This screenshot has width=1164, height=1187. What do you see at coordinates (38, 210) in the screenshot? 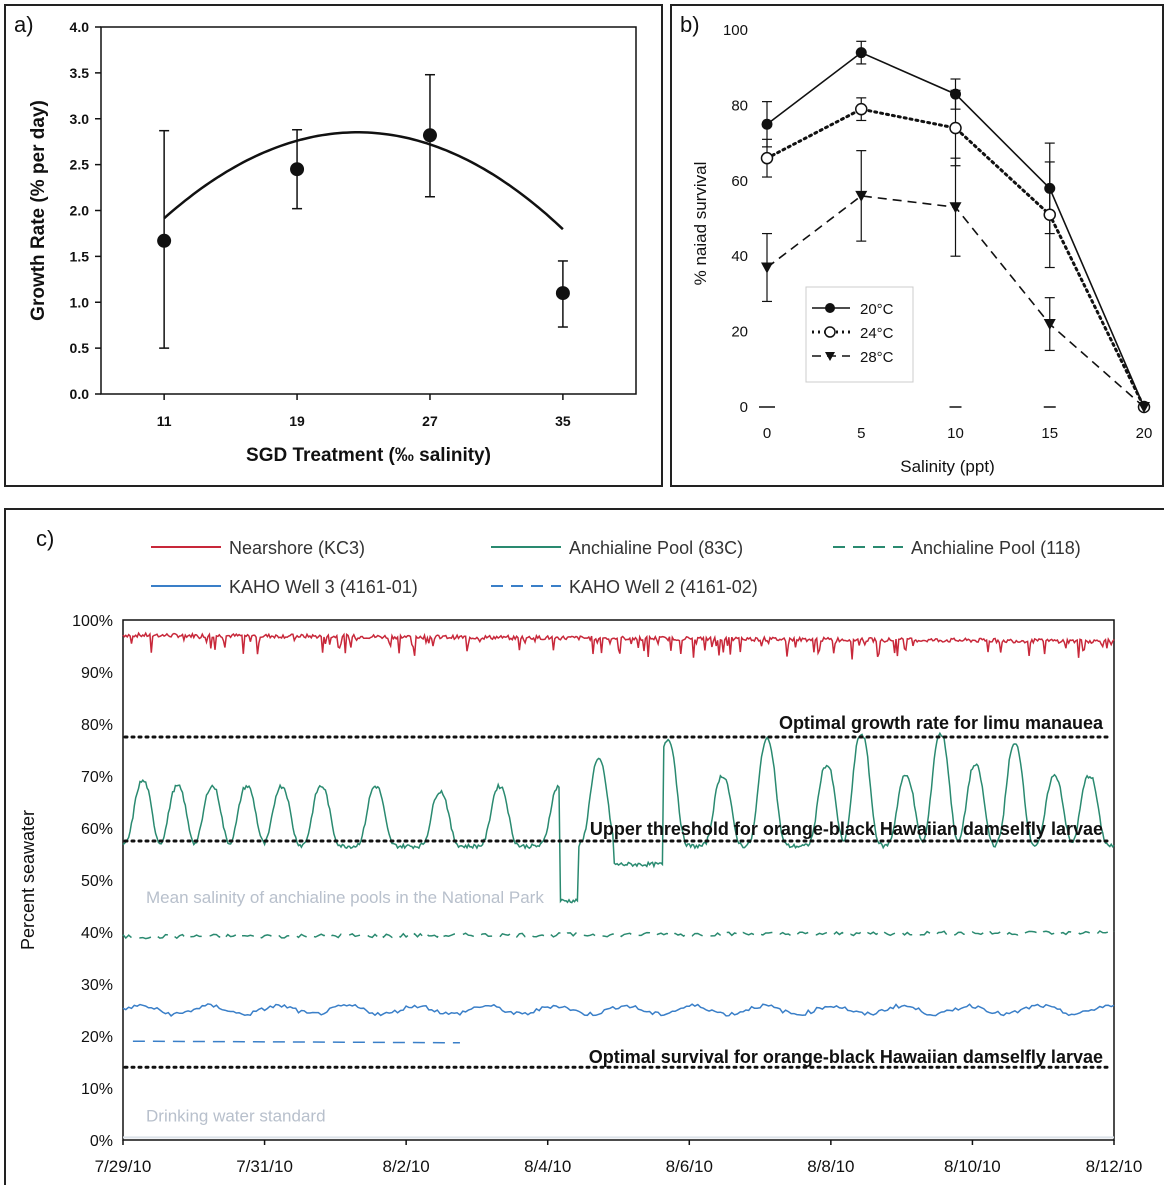
I see `y-axis-label: Growth Rate (% per day)` at bounding box center [38, 210].